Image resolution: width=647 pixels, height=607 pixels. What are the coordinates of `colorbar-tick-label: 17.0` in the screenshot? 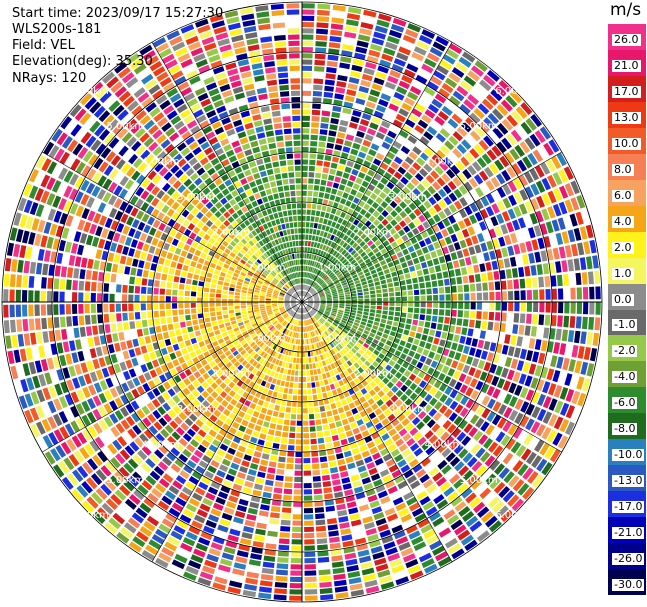 It's located at (626, 91).